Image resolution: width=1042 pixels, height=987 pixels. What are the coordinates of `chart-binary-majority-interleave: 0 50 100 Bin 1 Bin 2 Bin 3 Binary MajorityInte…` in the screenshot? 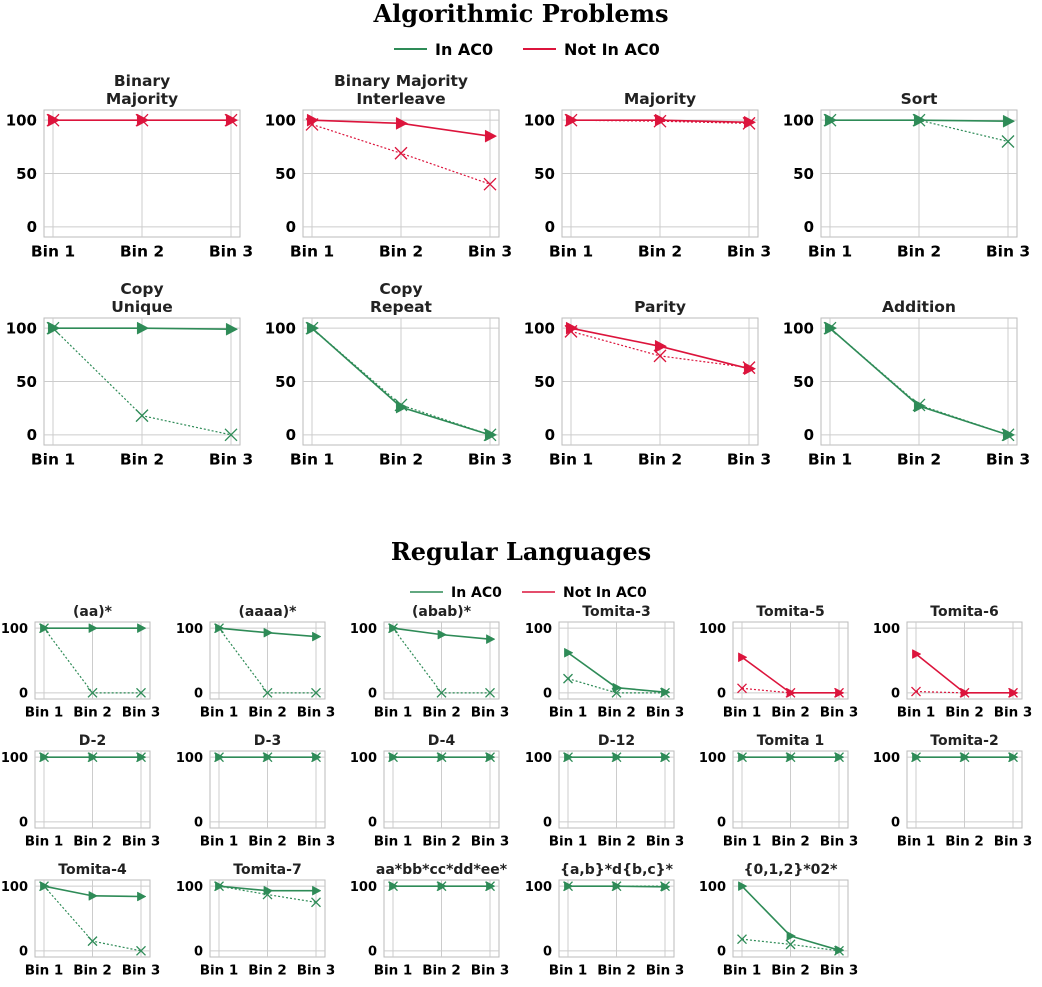 It's located at (388, 166).